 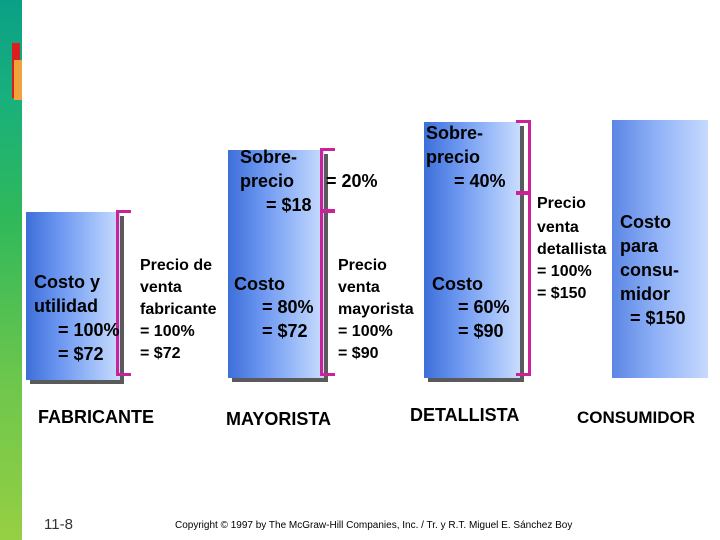 What do you see at coordinates (523, 157) in the screenshot?
I see `detallista-markup-bracket` at bounding box center [523, 157].